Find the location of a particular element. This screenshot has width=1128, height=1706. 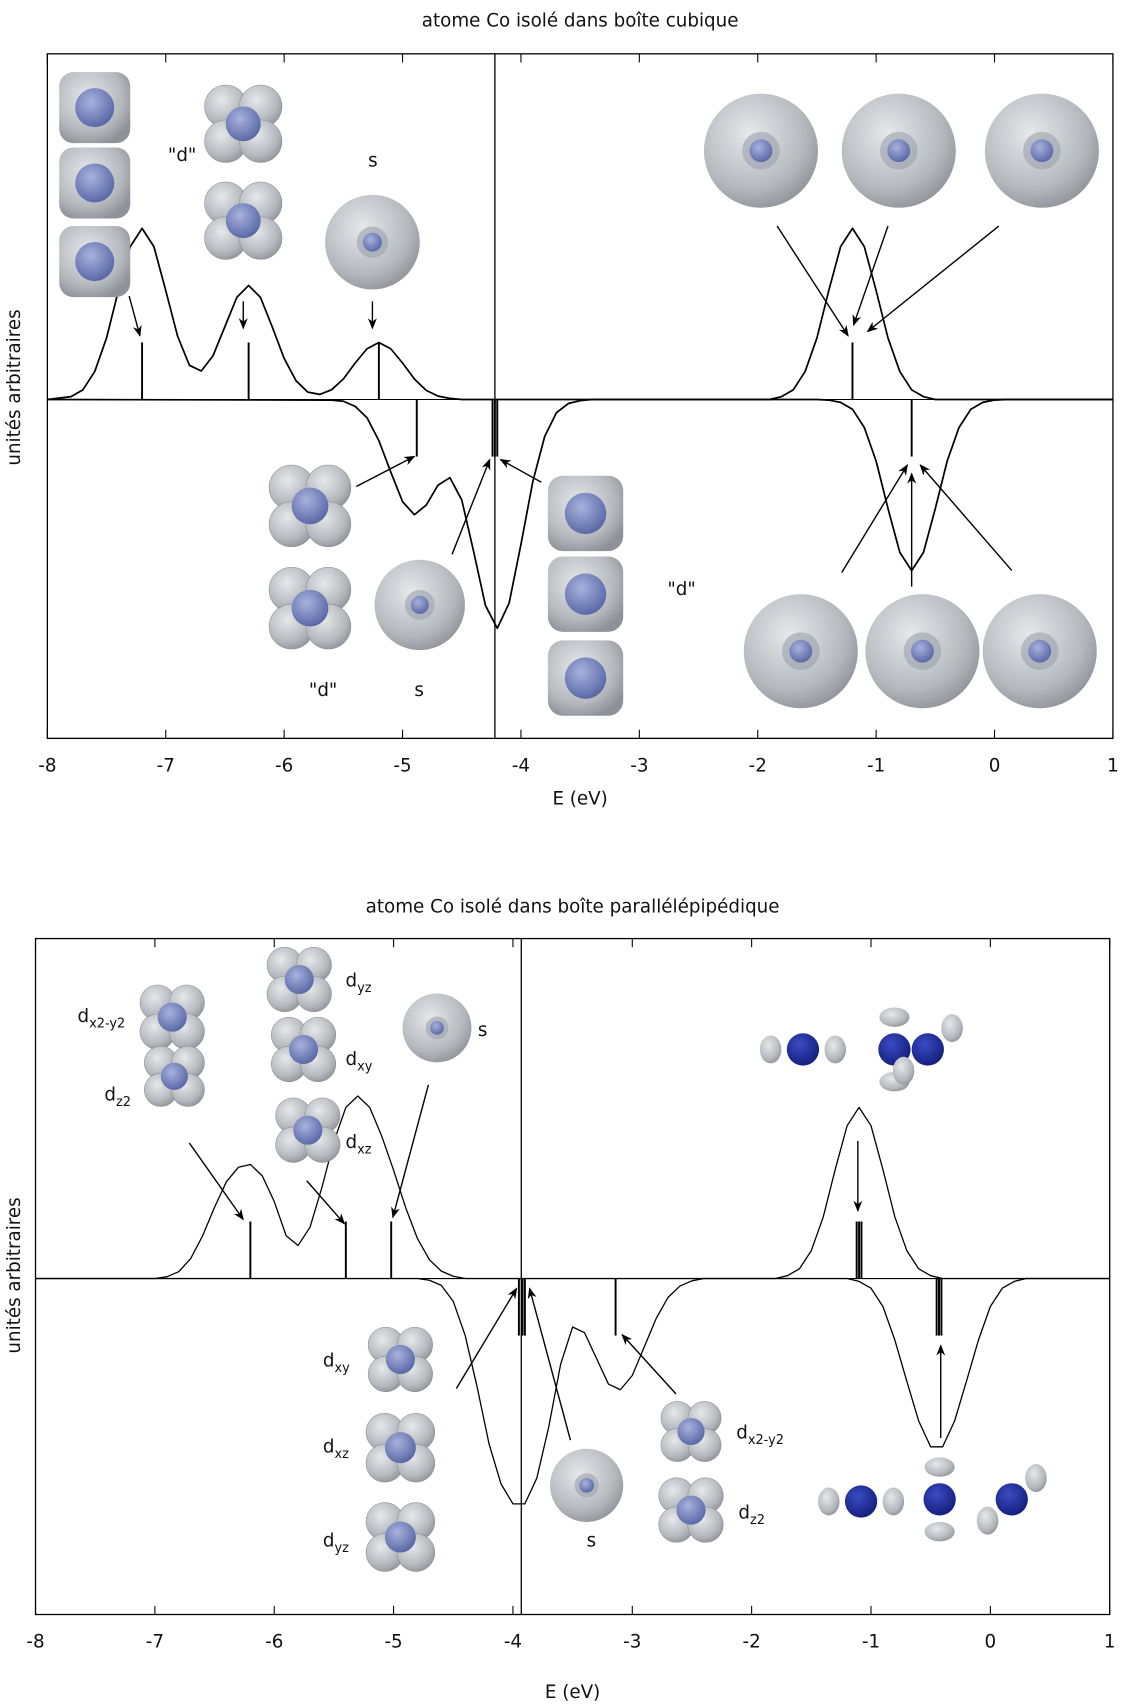

annotation: dz2 is located at coordinates (751, 1514).